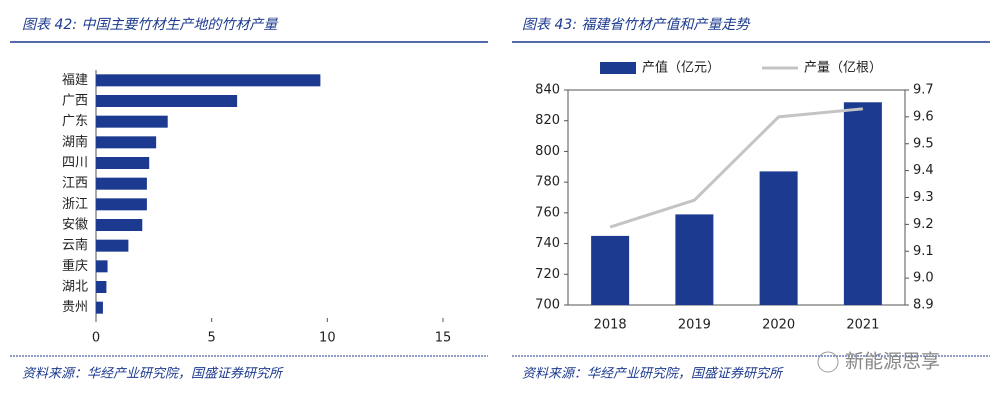 This screenshot has width=1000, height=405. Describe the element at coordinates (923, 116) in the screenshot. I see `y2-tick-label: 9.6` at that location.